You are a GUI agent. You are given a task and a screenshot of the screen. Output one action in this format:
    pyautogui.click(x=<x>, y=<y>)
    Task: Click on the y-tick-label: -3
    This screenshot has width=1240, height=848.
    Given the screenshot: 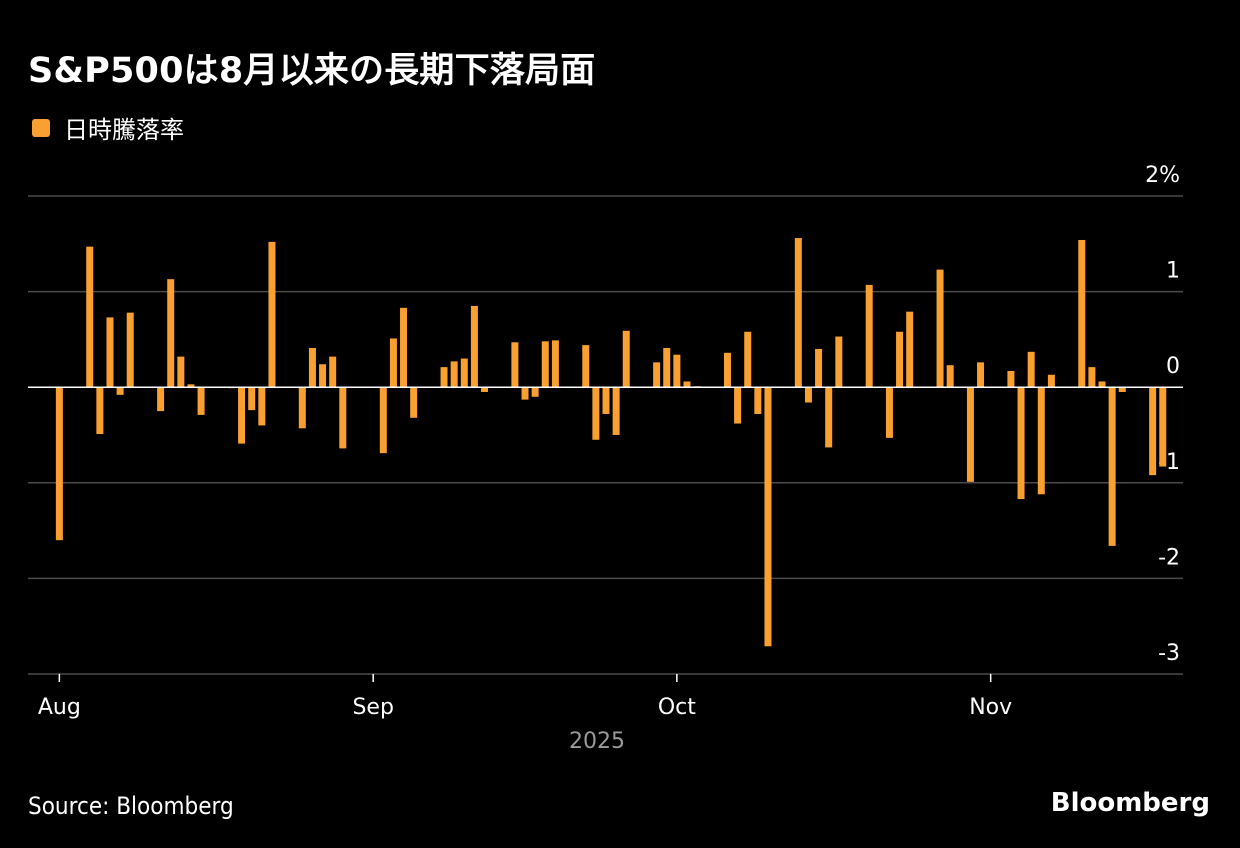 What is the action you would take?
    pyautogui.click(x=1169, y=653)
    